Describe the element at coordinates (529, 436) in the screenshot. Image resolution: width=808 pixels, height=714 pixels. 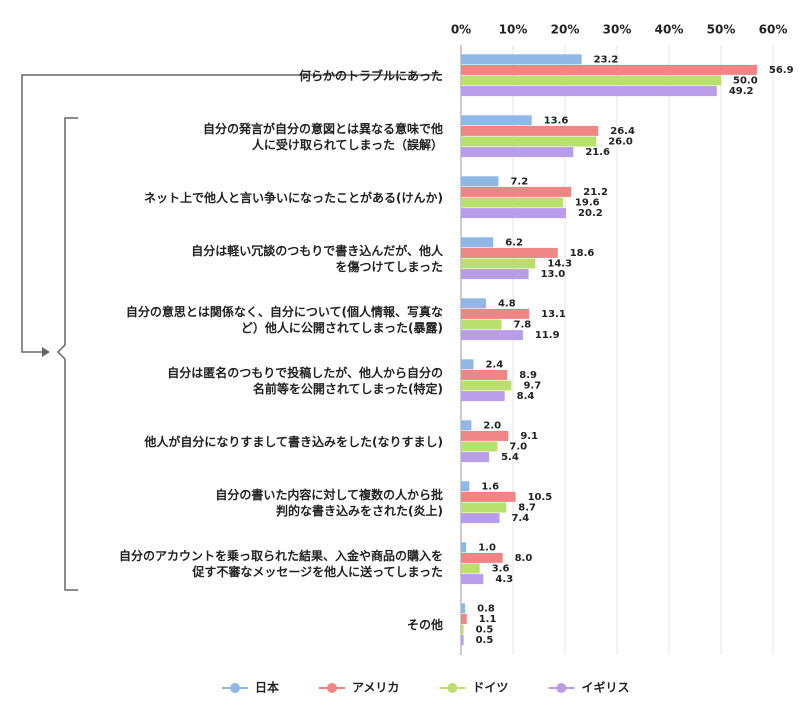
I see `value-label: 9.1` at that location.